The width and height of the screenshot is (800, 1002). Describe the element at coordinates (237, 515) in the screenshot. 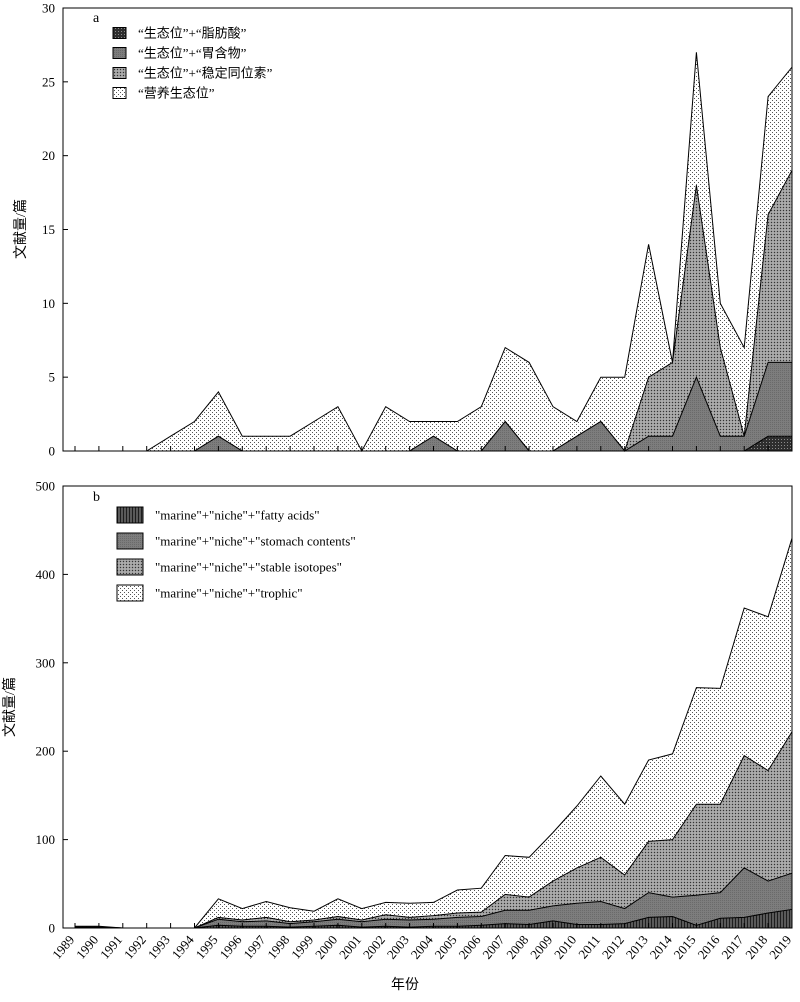

I see `panel-b-legend-label: "marine"+"niche"+"fatty acids"` at that location.